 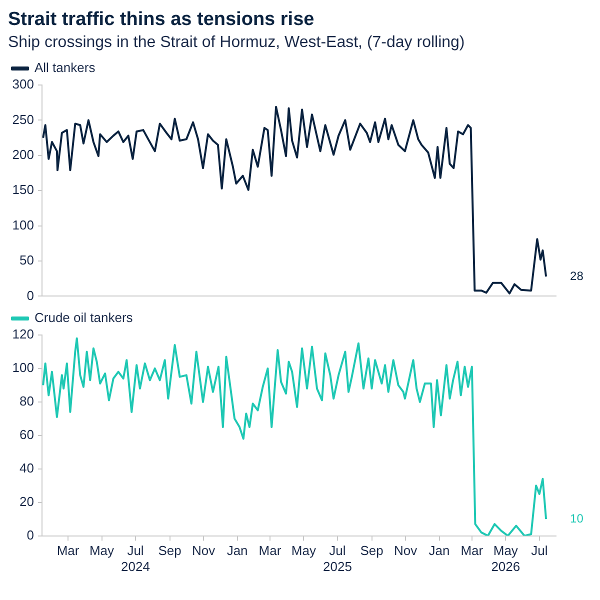 I want to click on y-tick-label: 250, so click(x=23, y=119).